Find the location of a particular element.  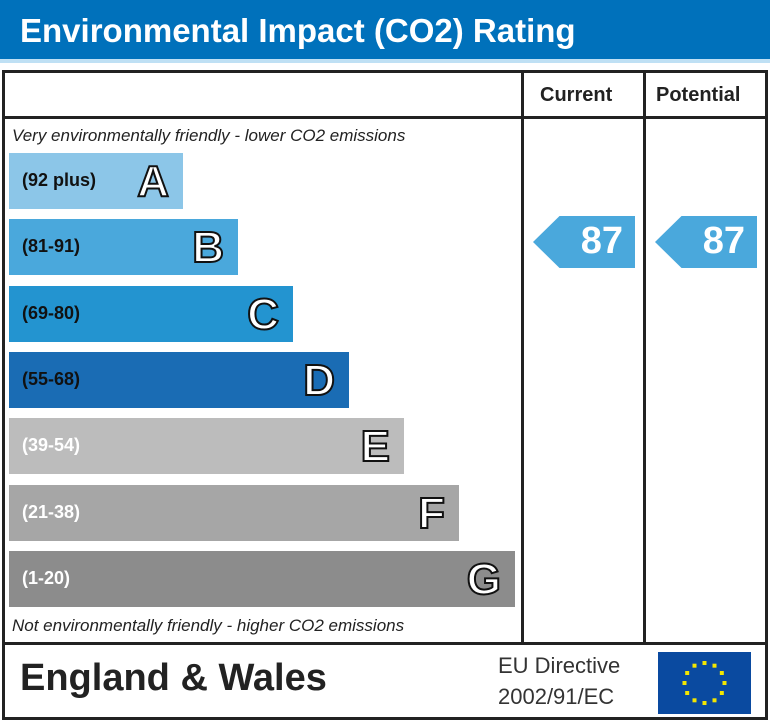

potential-rating-value: 87 is located at coordinates (723, 241).